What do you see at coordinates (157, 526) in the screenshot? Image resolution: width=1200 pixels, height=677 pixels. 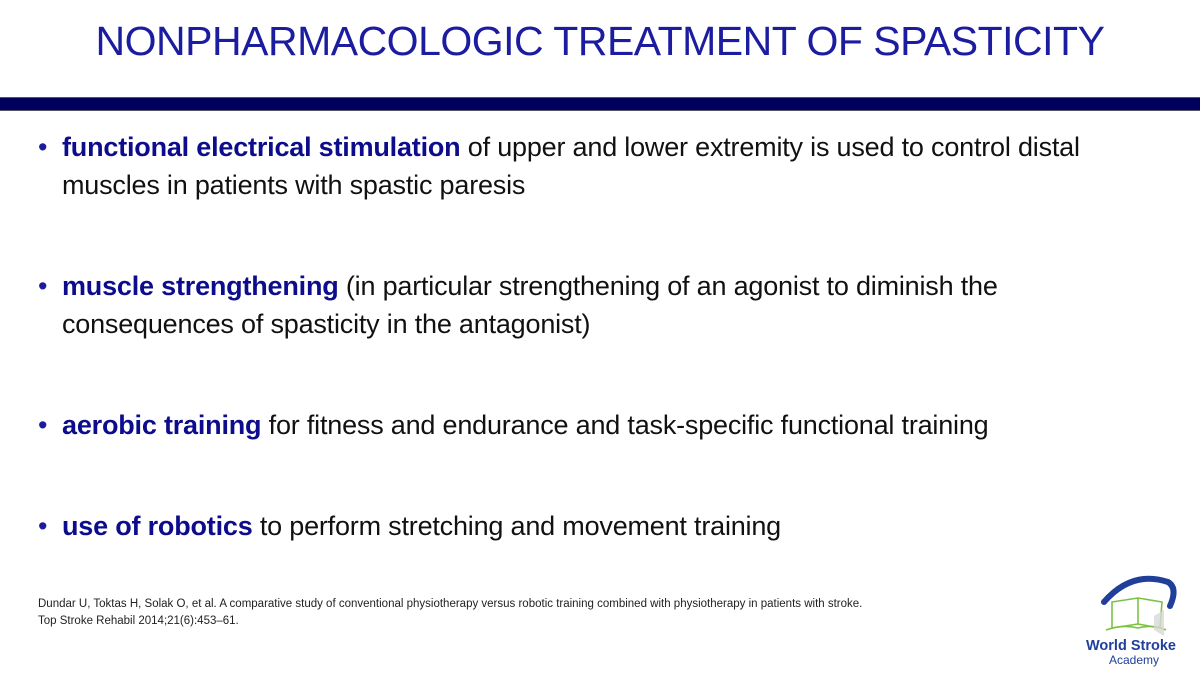 I see `bullet-term: use of robotics` at bounding box center [157, 526].